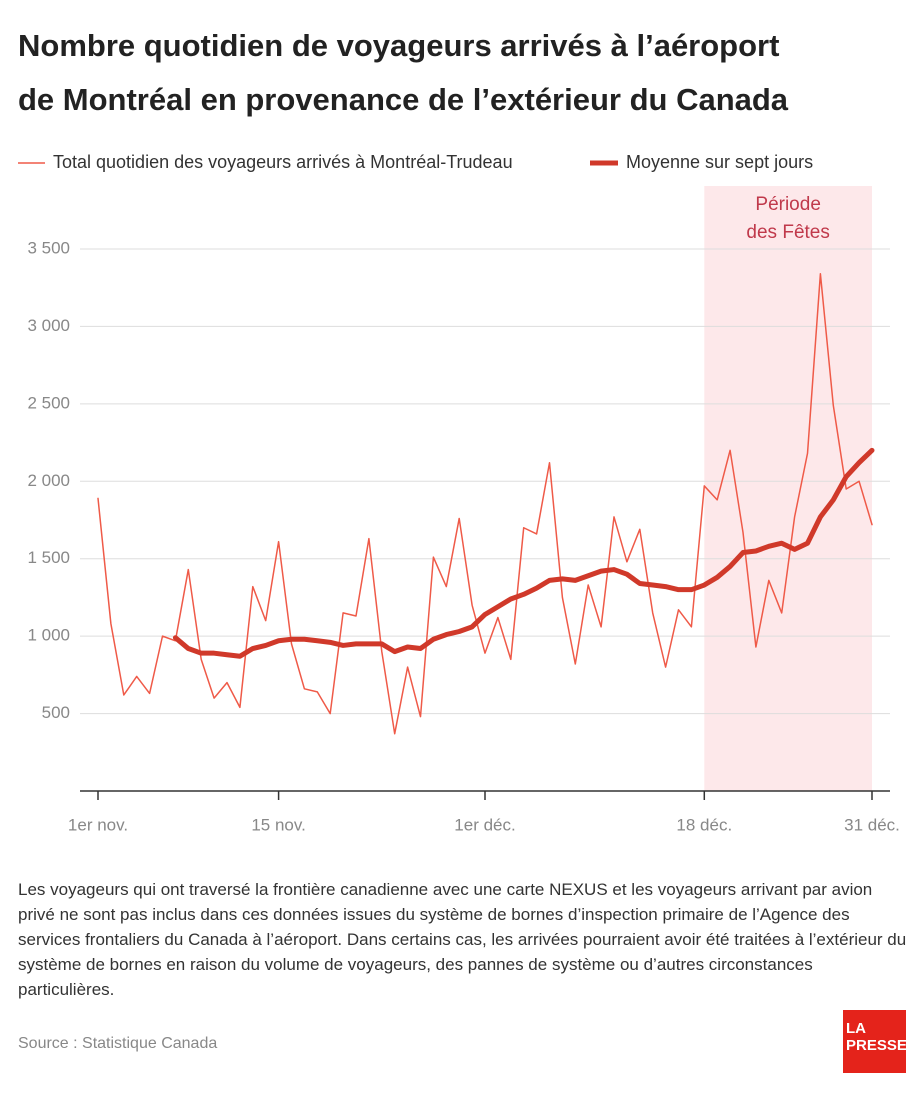 The height and width of the screenshot is (1102, 924). Describe the element at coordinates (56, 712) in the screenshot. I see `y-tick-label: 500` at that location.